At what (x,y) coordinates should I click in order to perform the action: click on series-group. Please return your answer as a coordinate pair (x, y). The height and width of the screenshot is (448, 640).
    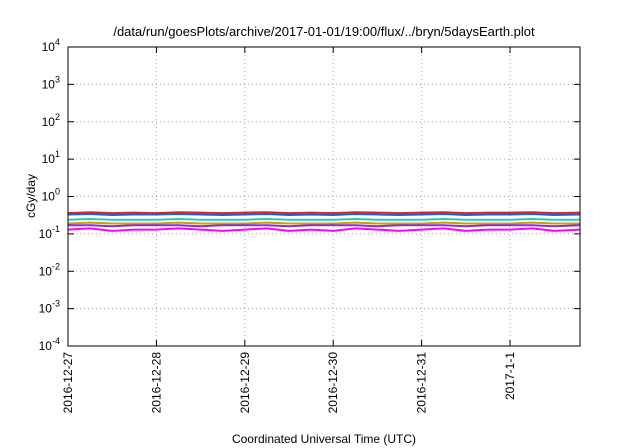
    Looking at the image, I should click on (324, 221).